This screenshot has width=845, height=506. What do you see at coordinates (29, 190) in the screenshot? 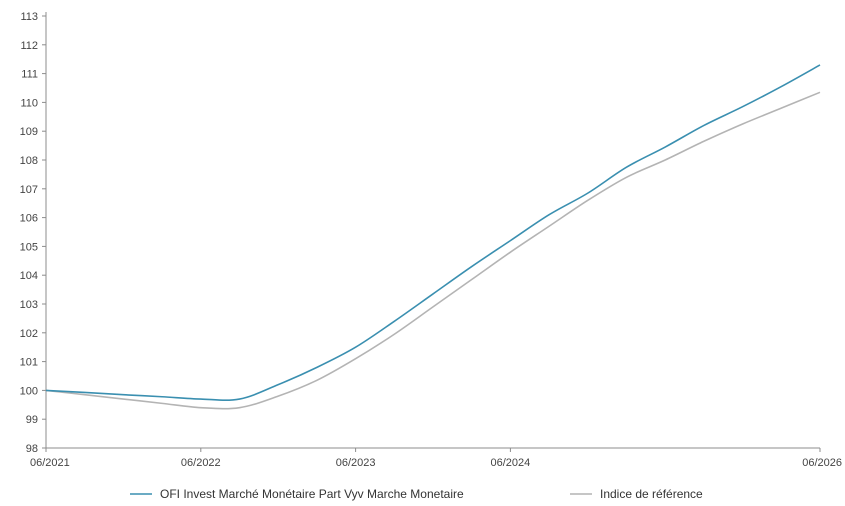
I see `y-tick-label: 107` at bounding box center [29, 190].